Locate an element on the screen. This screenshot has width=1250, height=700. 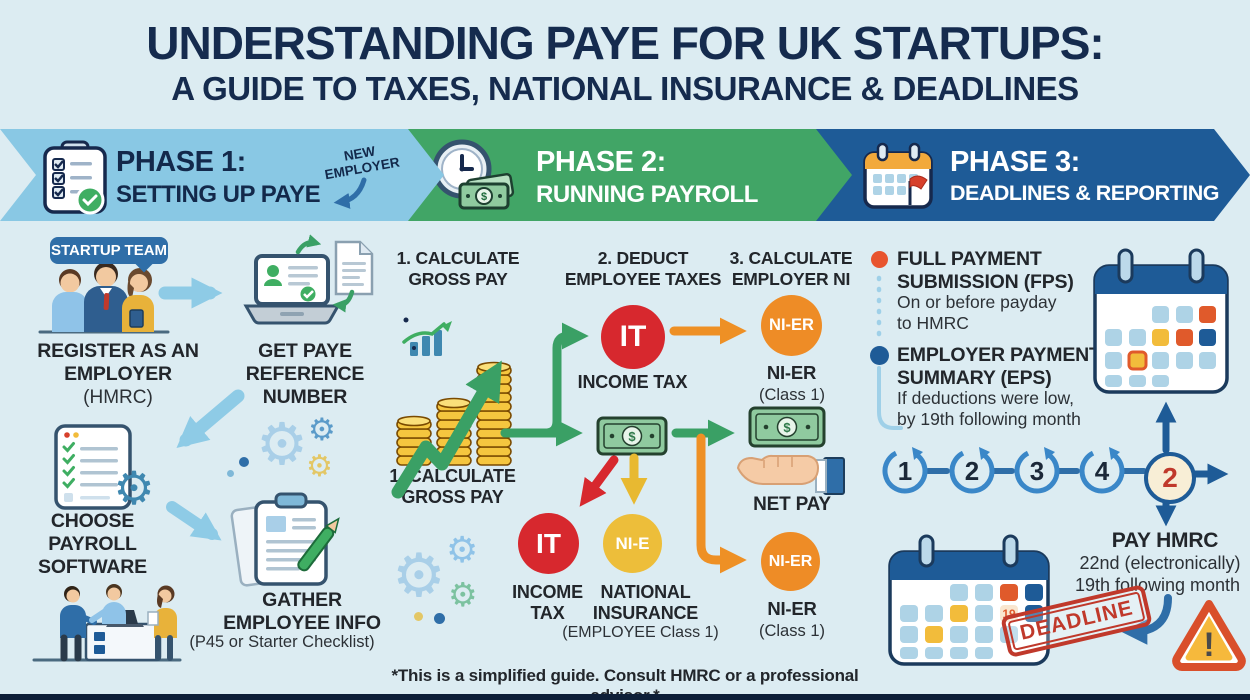
nie-abbr: NI-E is located at coordinates (632, 543).